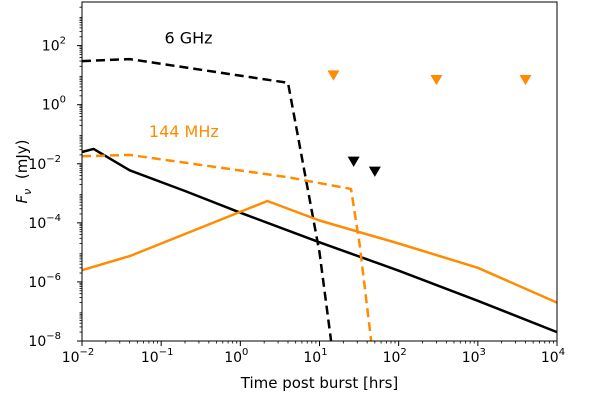 The width and height of the screenshot is (593, 397). What do you see at coordinates (157, 356) in the screenshot?
I see `tick-label: 10⁻¹` at bounding box center [157, 356].